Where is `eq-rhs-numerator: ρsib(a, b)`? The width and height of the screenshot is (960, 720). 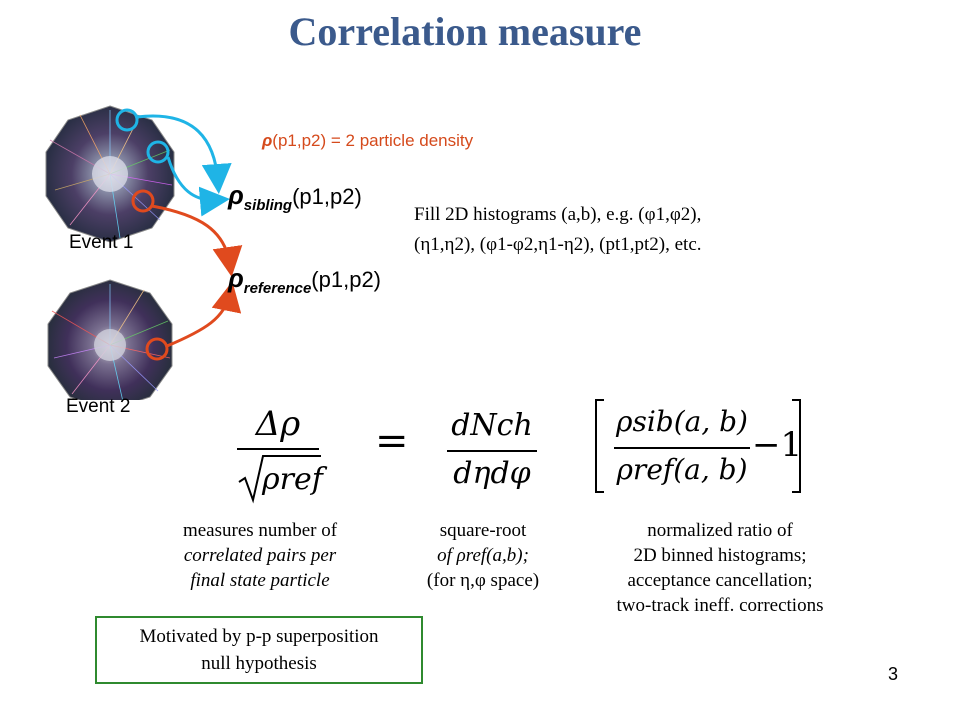 eq-rhs-numerator: ρsib(a, b) is located at coordinates (682, 421).